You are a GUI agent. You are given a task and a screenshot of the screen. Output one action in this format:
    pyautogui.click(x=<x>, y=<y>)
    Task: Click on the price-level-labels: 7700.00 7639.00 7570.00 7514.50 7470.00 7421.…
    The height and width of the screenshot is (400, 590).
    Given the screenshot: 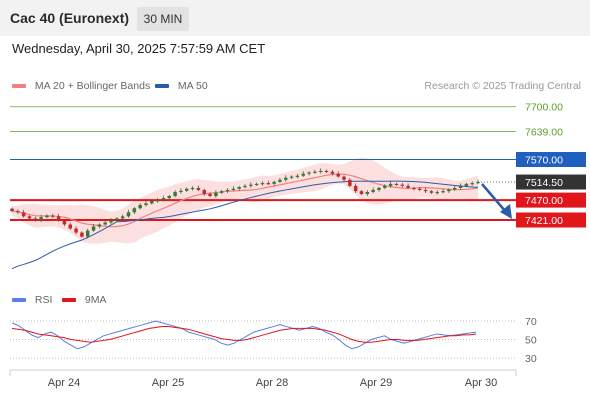 What is the action you would take?
    pyautogui.click(x=551, y=165)
    